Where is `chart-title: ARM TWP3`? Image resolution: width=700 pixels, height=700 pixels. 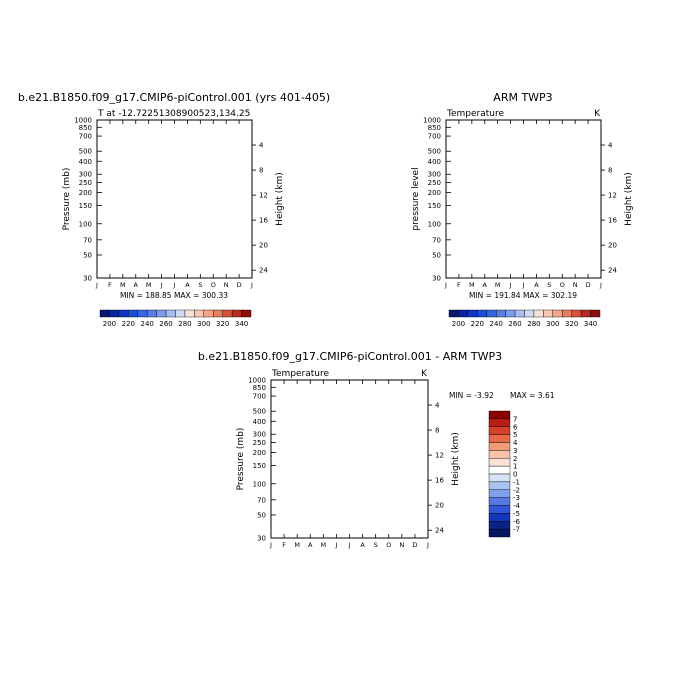 chart-title: ARM TWP3 is located at coordinates (522, 97).